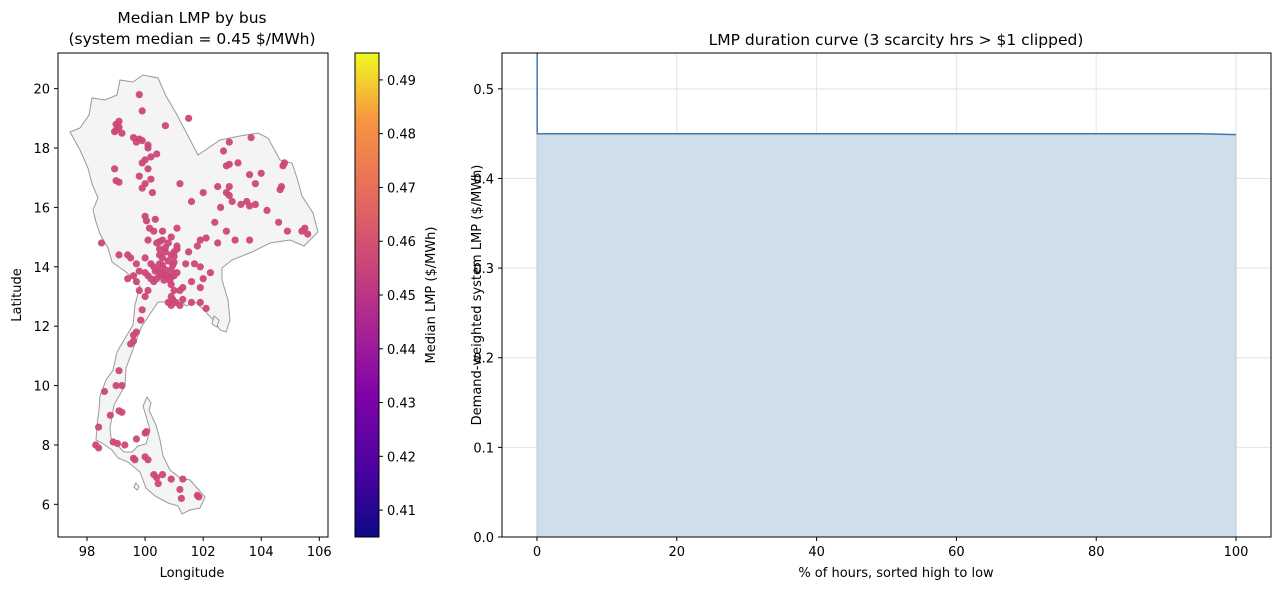 This screenshot has height=594, width=1280. Describe the element at coordinates (367, 295) in the screenshot. I see `colorbar-gradient` at that location.